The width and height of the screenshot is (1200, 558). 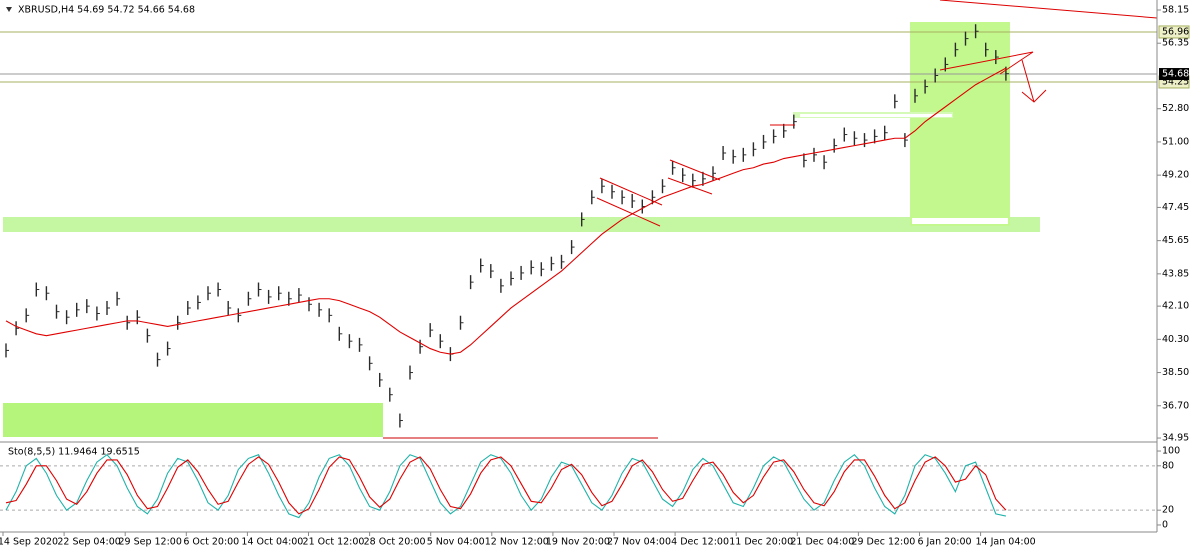 What do you see at coordinates (1168, 465) in the screenshot?
I see `y-tick-label: 80` at bounding box center [1168, 465].